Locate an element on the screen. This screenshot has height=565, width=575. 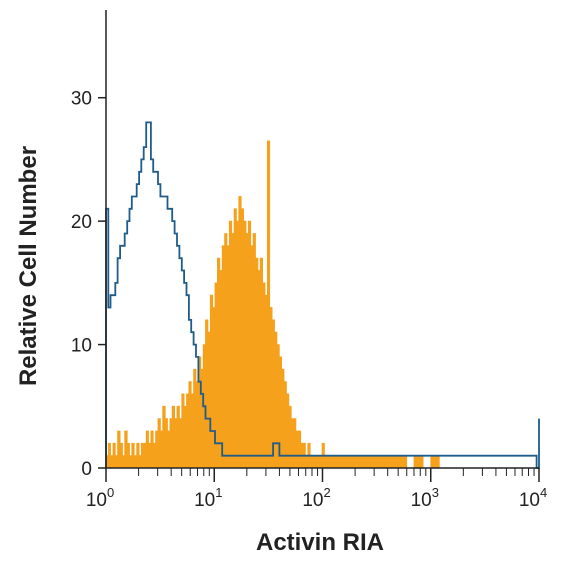
y-tick-label: 0 is located at coordinates (86, 469).